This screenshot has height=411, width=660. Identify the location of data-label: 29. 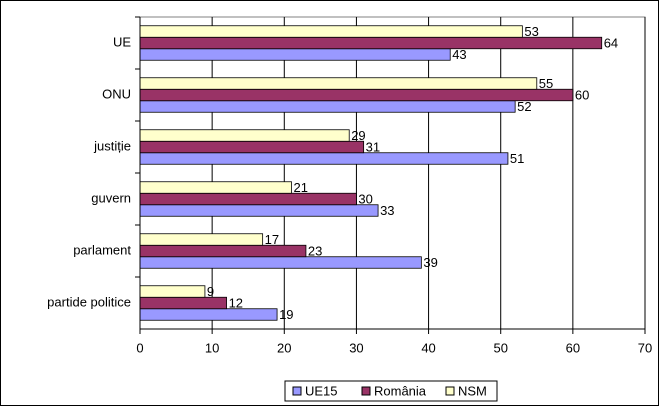
(358, 135).